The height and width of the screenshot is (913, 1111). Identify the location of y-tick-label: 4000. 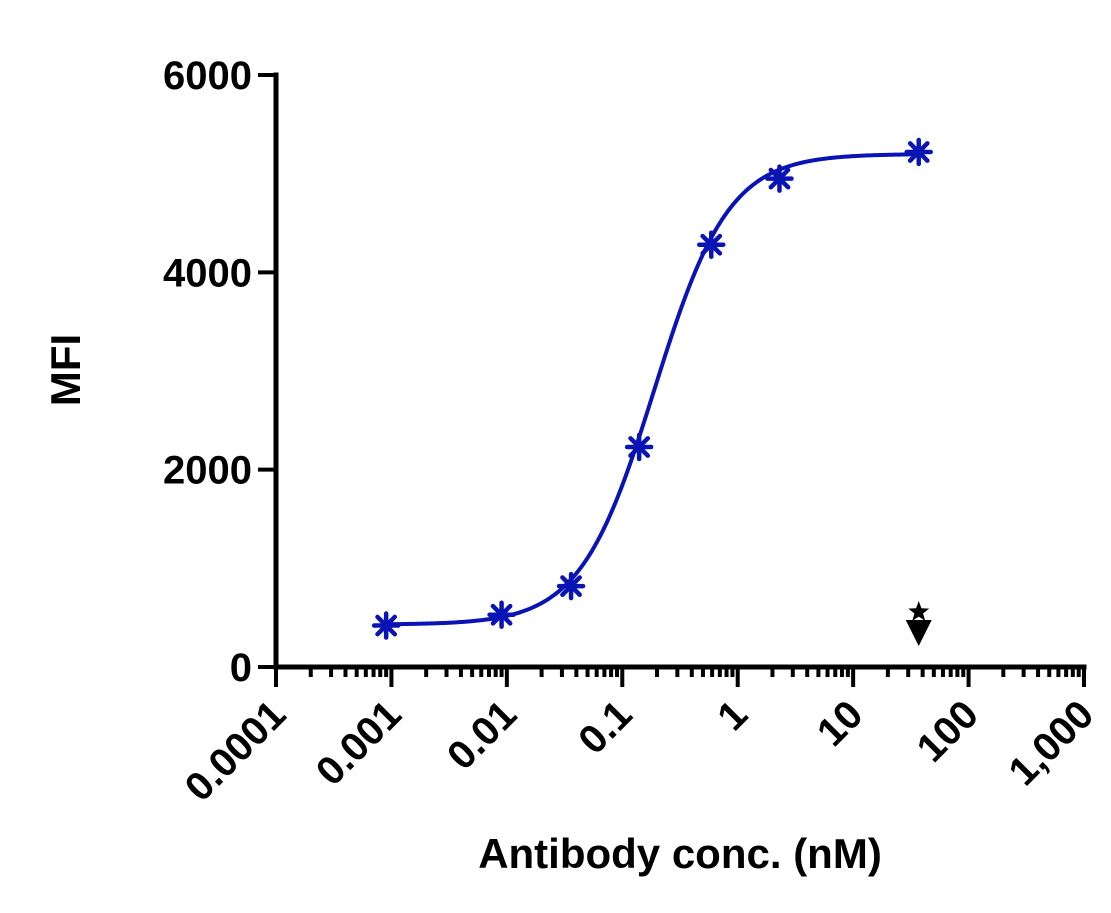
(207, 273).